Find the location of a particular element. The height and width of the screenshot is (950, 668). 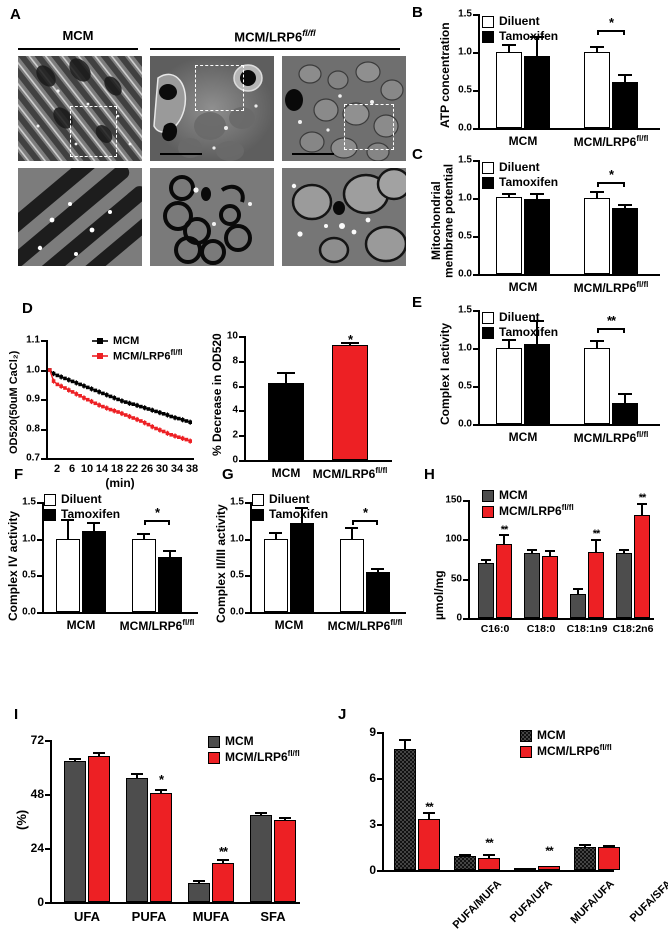

xtick-3: 14 is located at coordinates (102, 469).